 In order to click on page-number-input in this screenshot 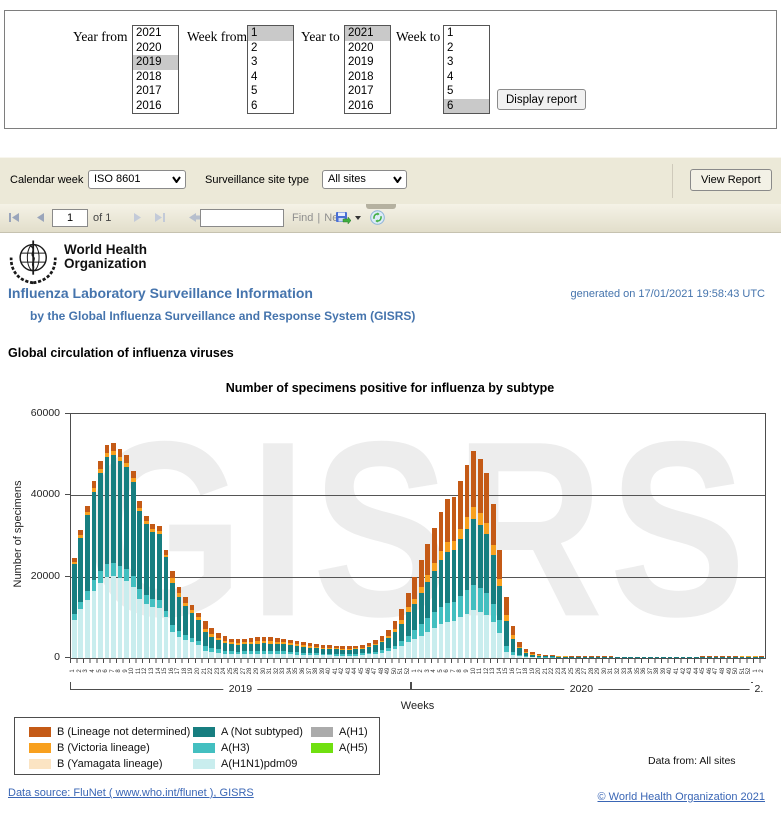, I will do `click(70, 218)`.